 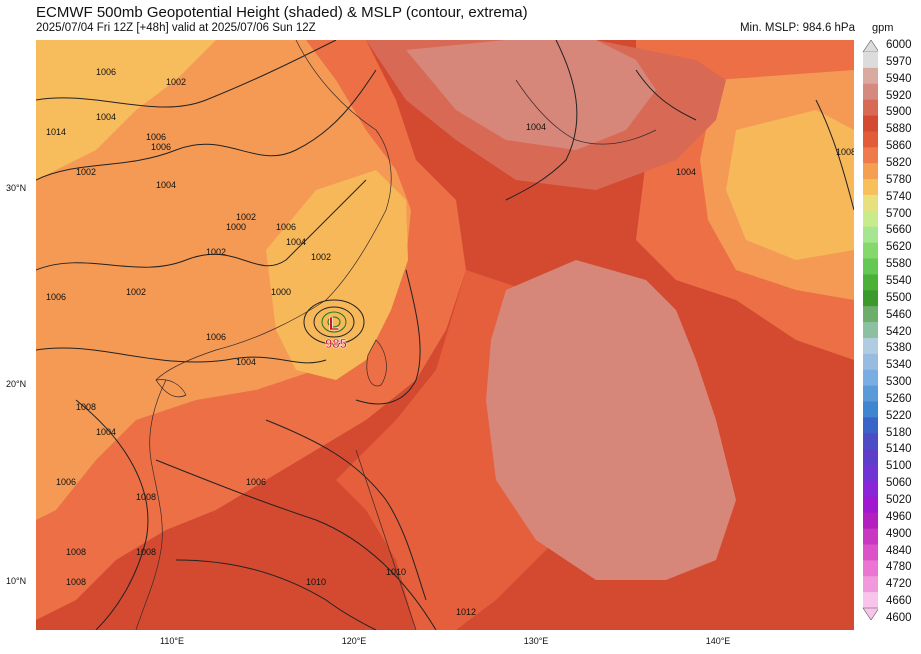 I want to click on colorbar-tick-label: 5940, so click(x=899, y=78).